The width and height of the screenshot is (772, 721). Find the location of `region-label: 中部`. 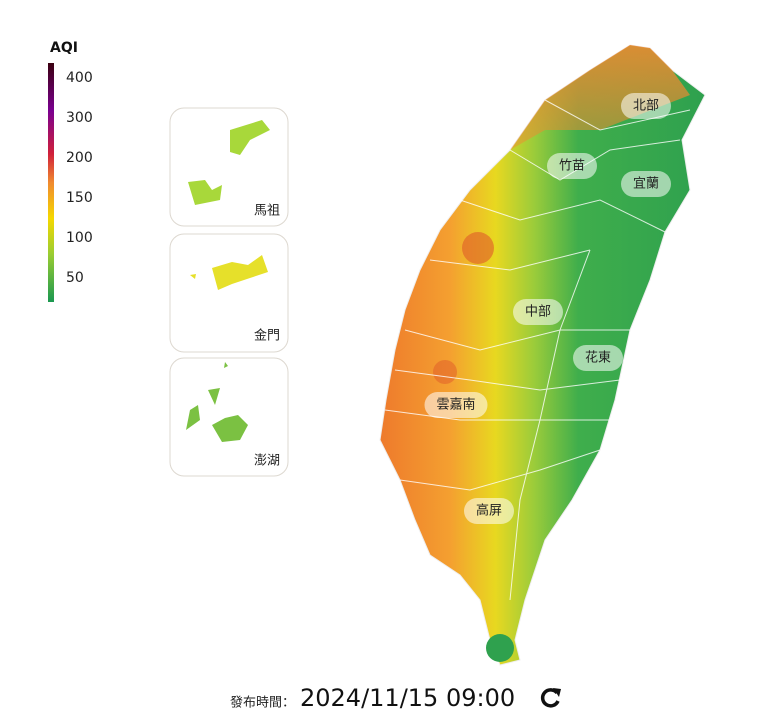

region-label: 中部 is located at coordinates (538, 312).